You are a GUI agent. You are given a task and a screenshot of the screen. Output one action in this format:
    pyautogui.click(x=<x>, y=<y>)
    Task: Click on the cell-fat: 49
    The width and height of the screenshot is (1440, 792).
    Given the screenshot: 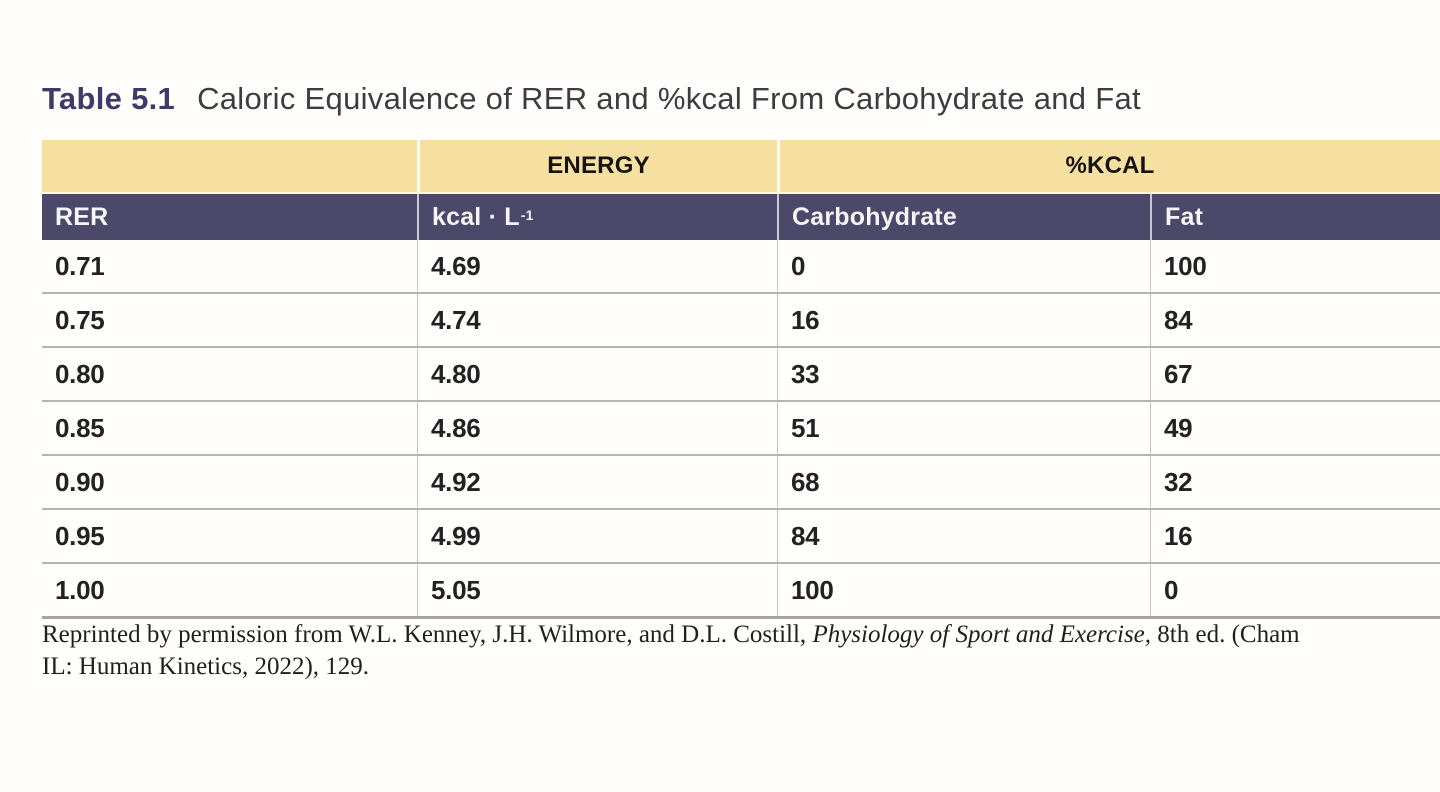 What is the action you would take?
    pyautogui.click(x=1295, y=428)
    